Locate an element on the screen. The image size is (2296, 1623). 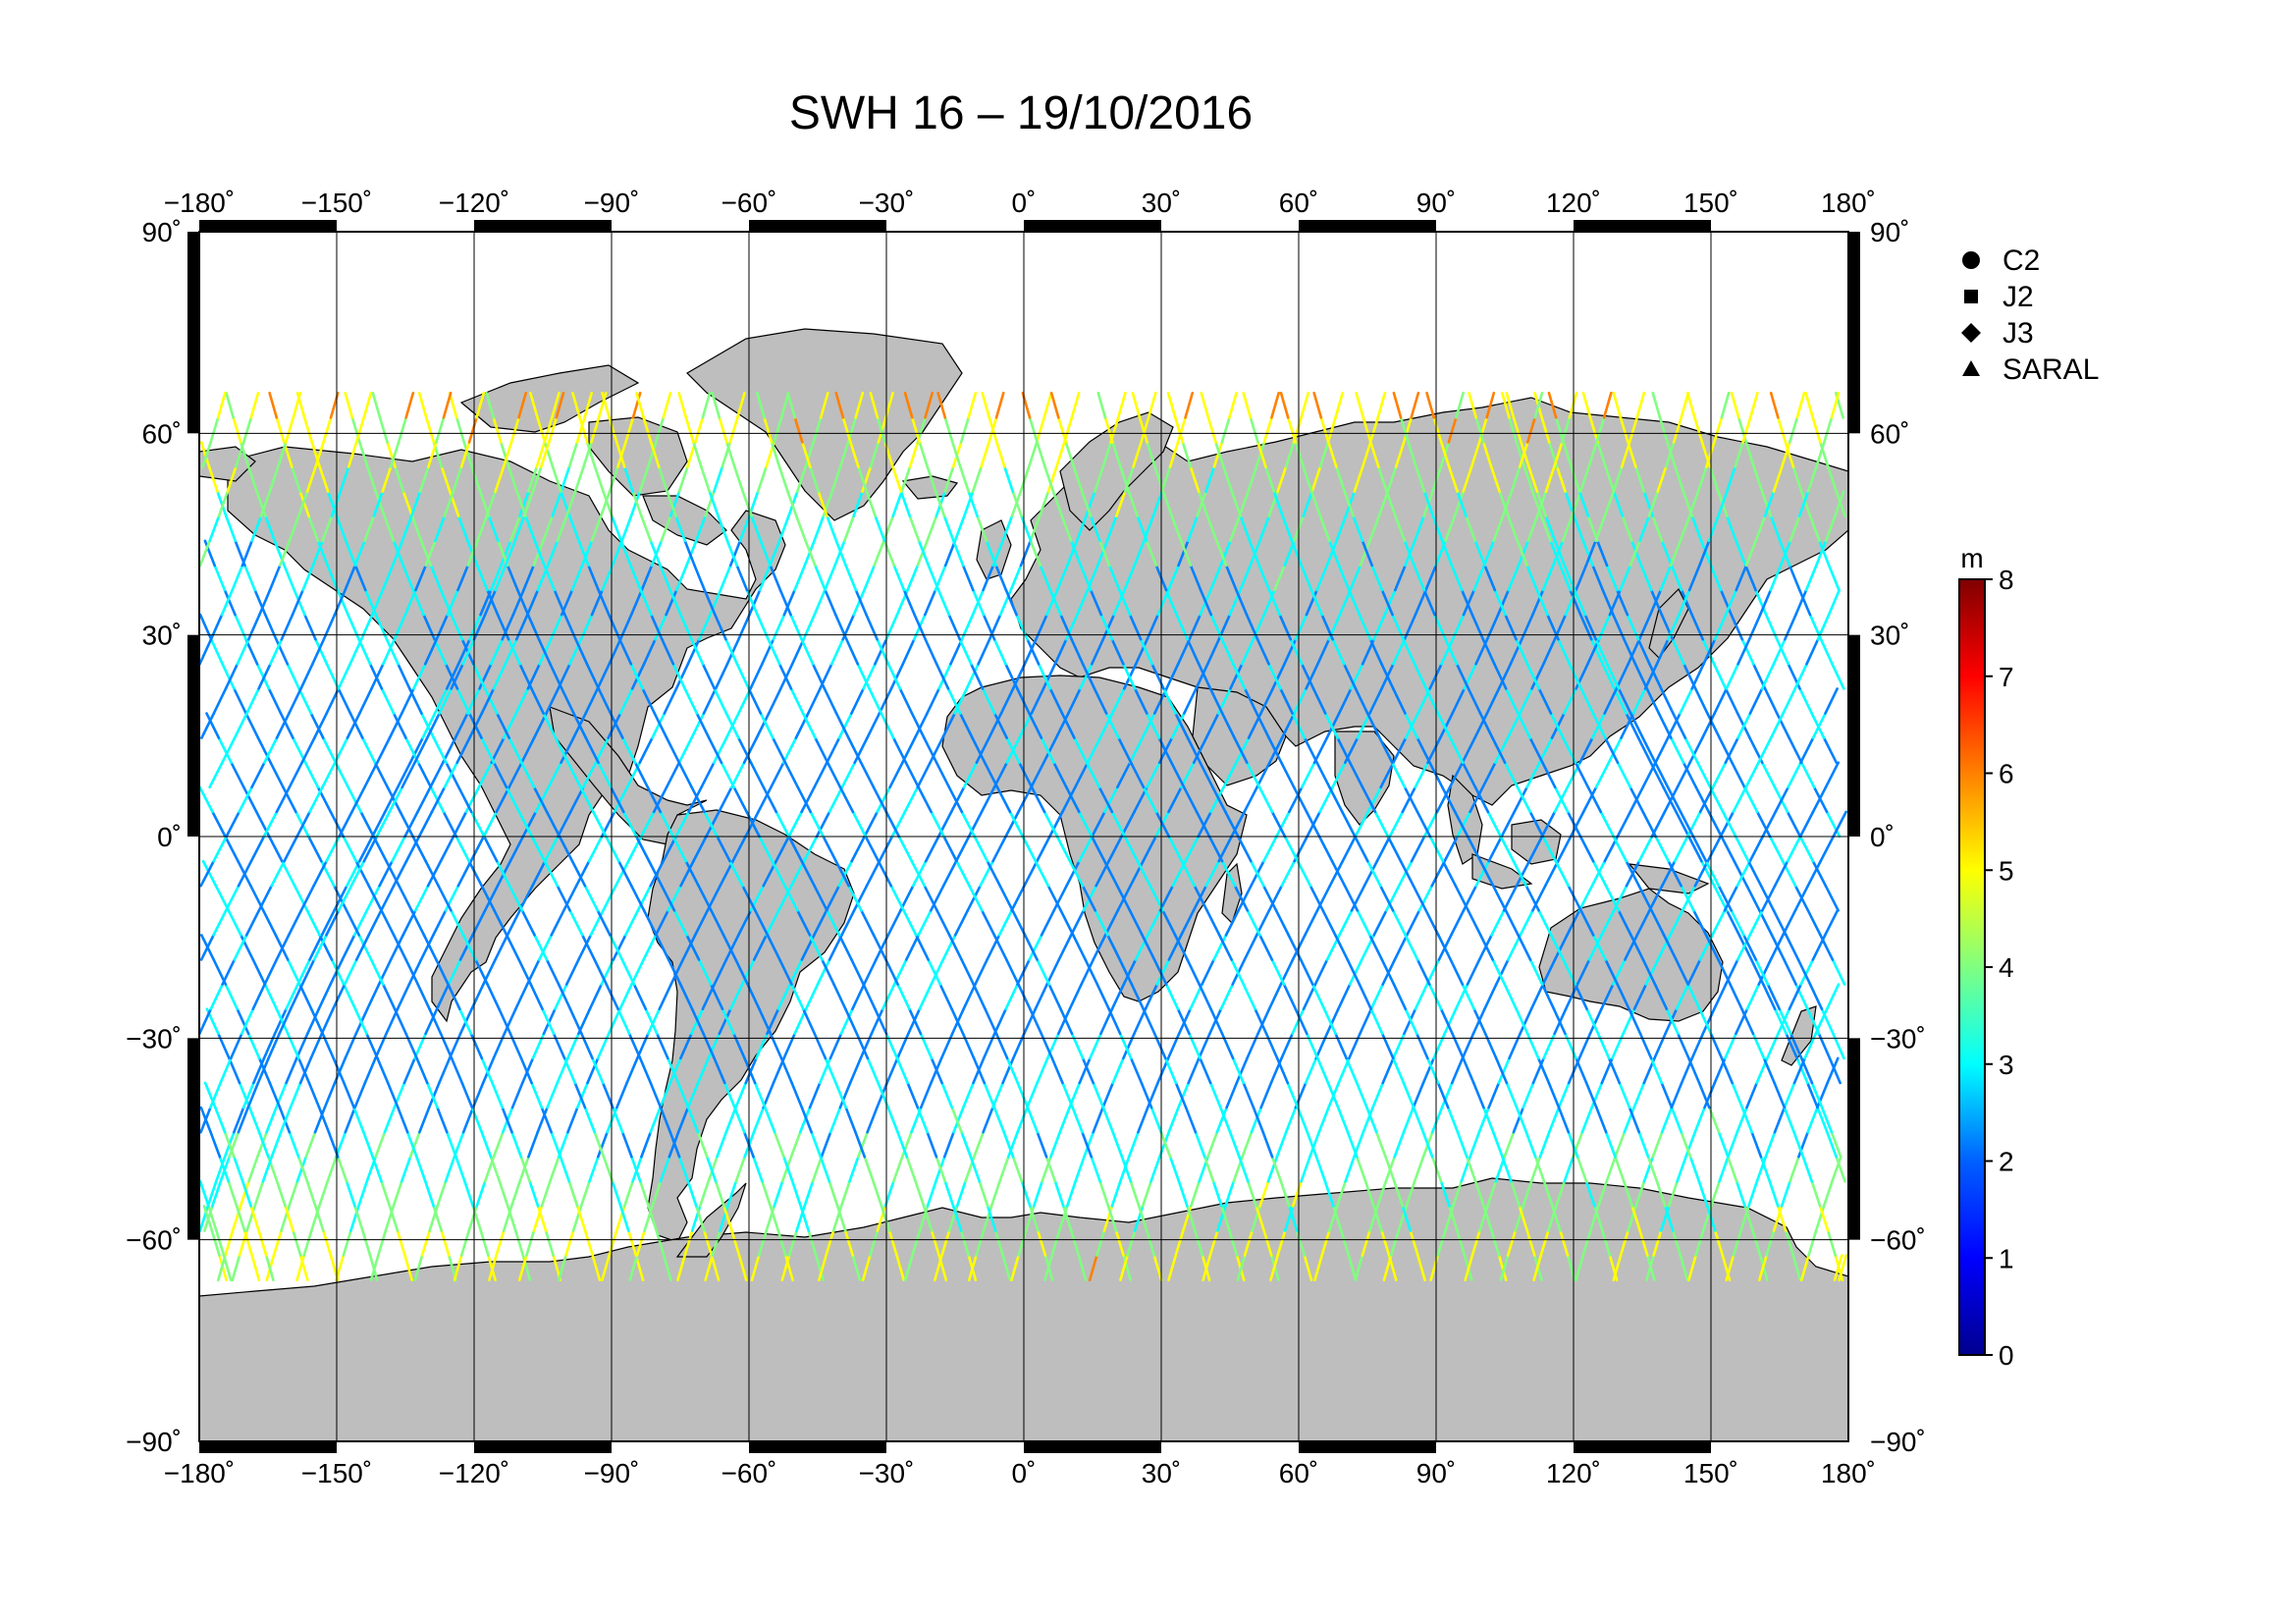
land-arctic-archipelago is located at coordinates (549, 399).